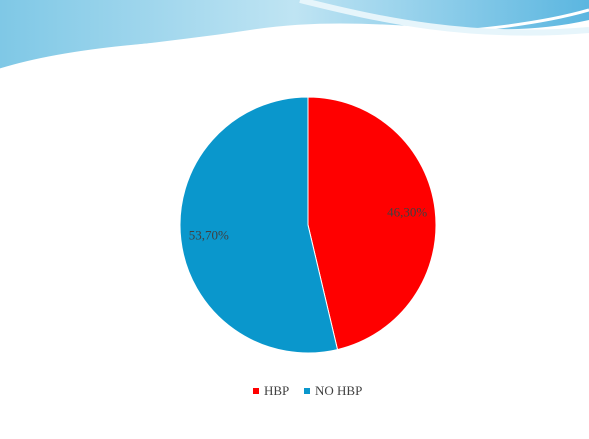  Describe the element at coordinates (276, 390) in the screenshot. I see `legend-label: HBP` at that location.